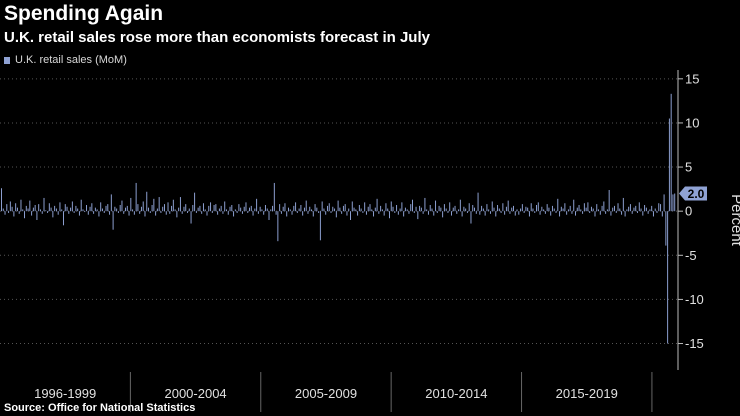  What do you see at coordinates (693, 193) in the screenshot?
I see `value-callout` at bounding box center [693, 193].